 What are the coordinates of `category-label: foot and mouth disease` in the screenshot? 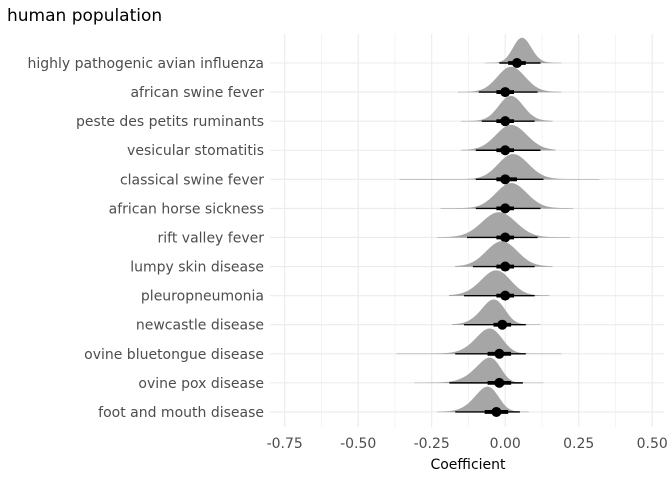 It's located at (181, 413).